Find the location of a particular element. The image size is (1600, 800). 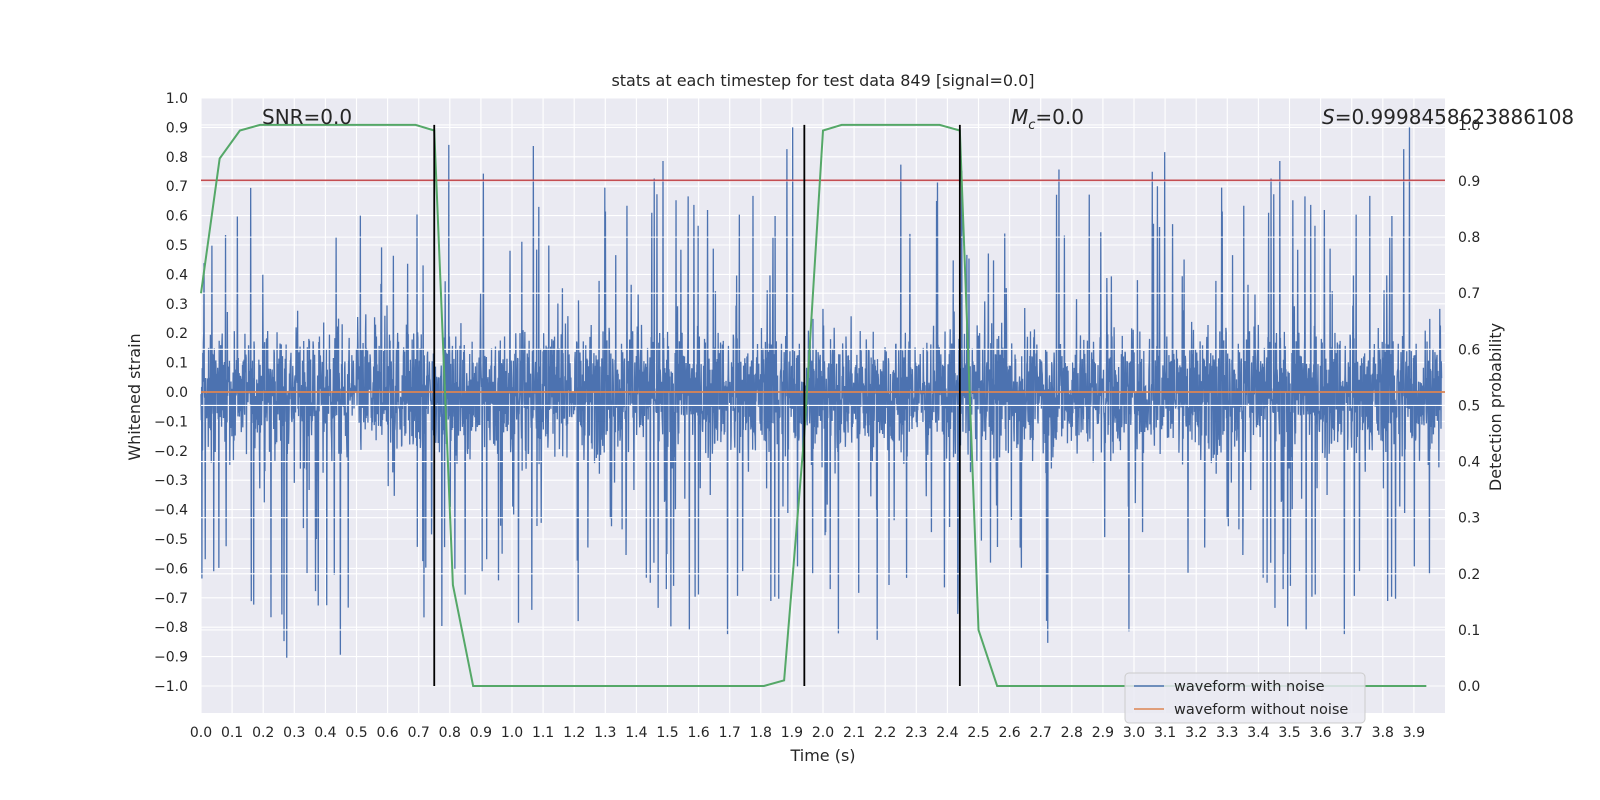

y2-tick-labels: 1.0 0.9 0.8 0.7 0.6 0.5 0.4 0.3 0.2 0.1 0.0 is located at coordinates (1469, 406).